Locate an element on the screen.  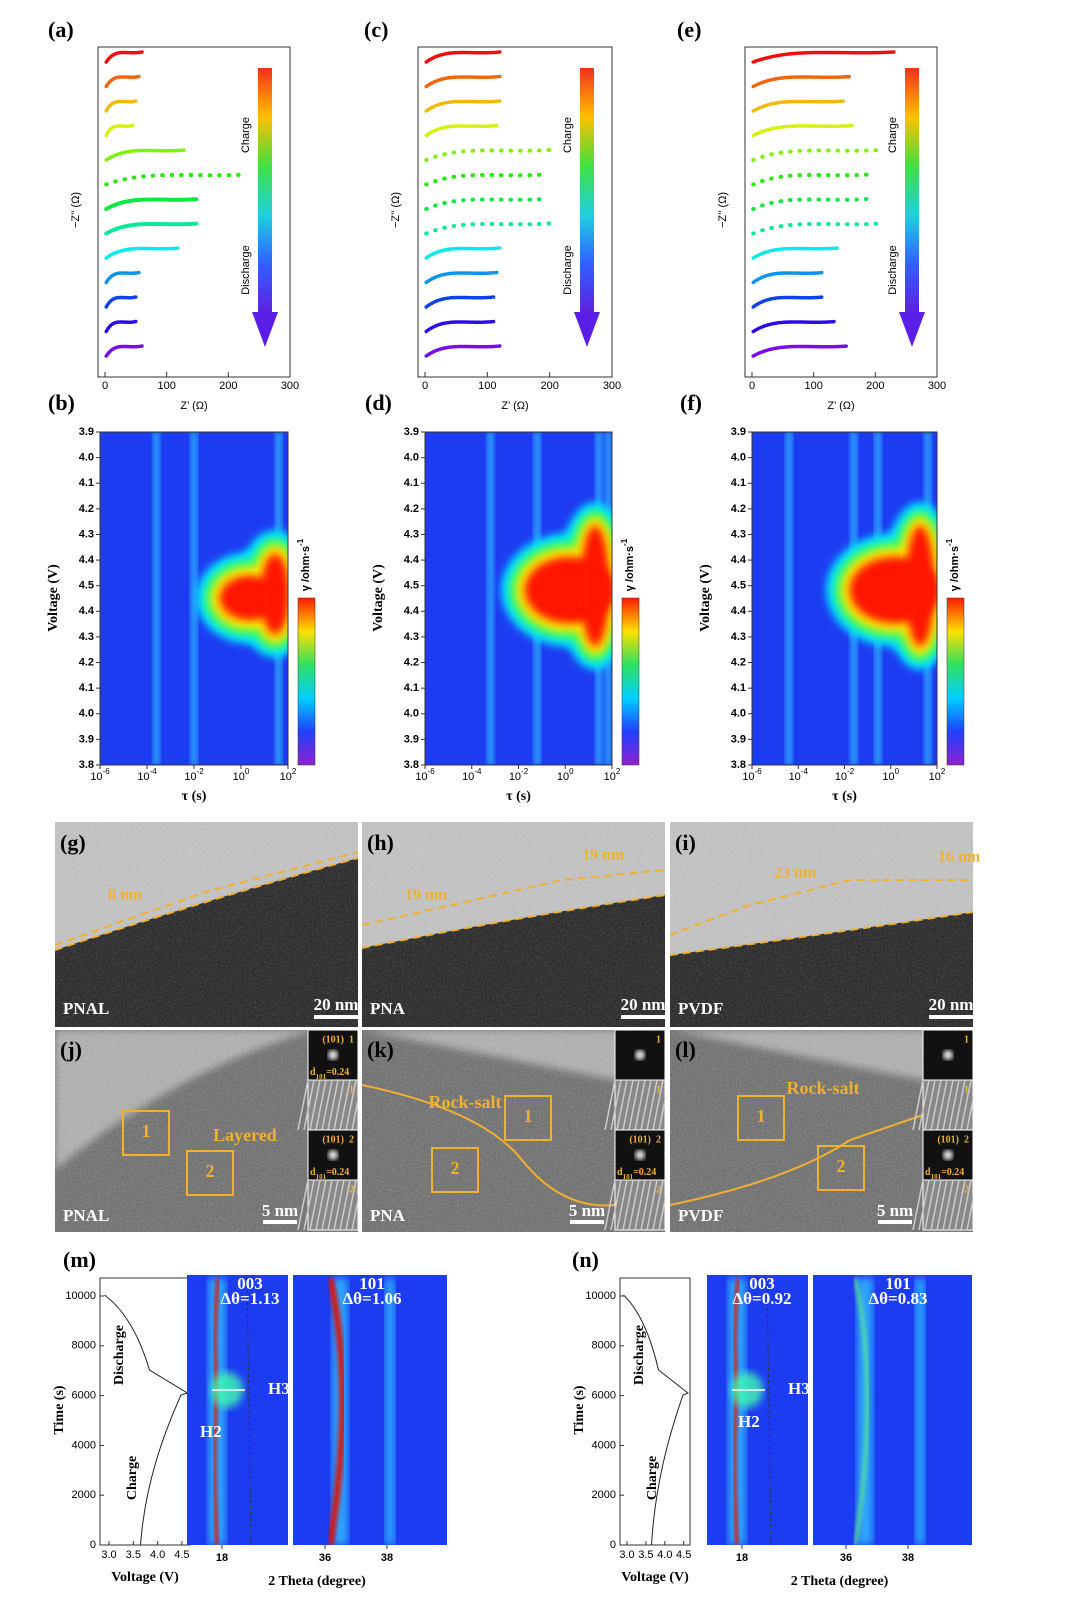
y-tick-label: 2000 is located at coordinates (84, 1495).